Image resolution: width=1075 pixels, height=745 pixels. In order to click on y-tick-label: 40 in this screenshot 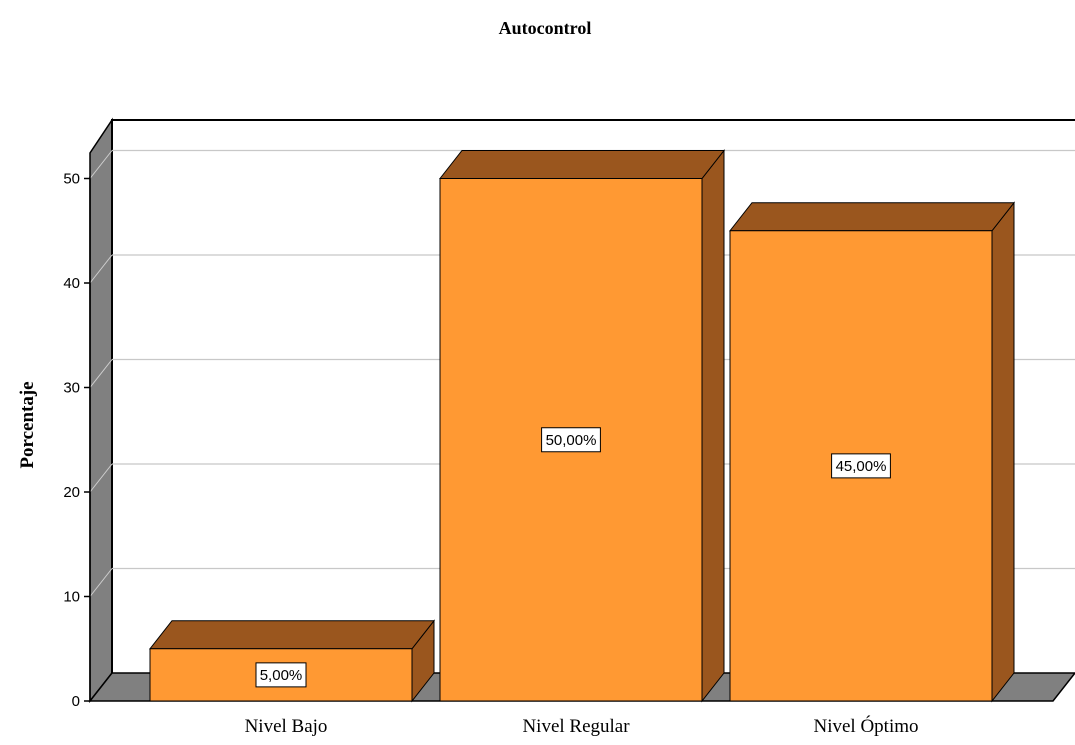, I will do `click(71, 283)`.